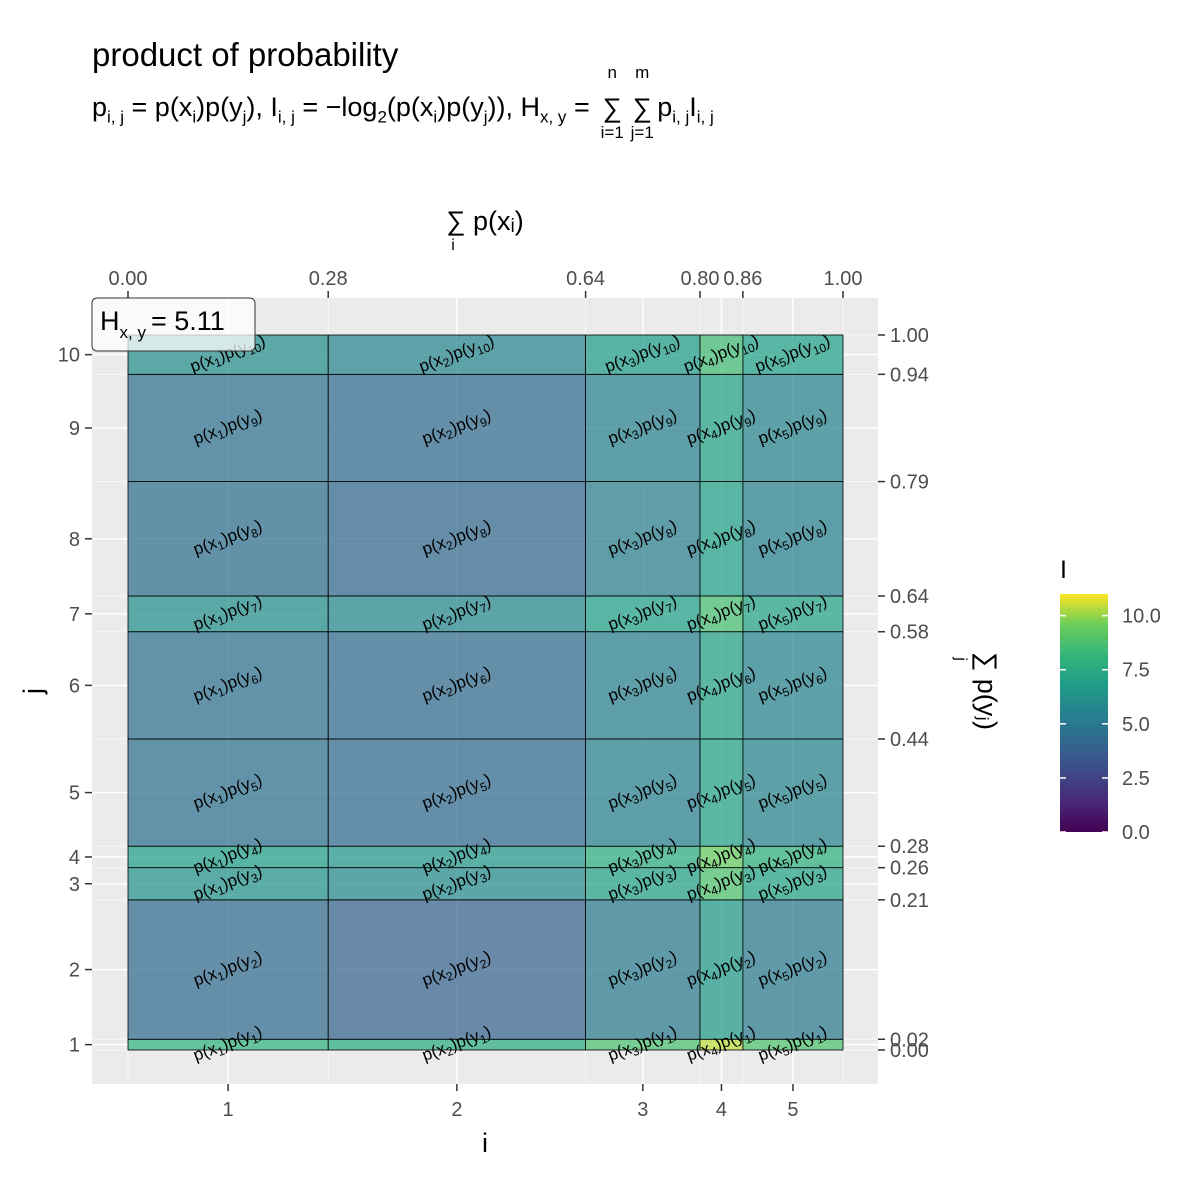  Describe the element at coordinates (1063, 570) in the screenshot. I see `legend-title: I` at that location.